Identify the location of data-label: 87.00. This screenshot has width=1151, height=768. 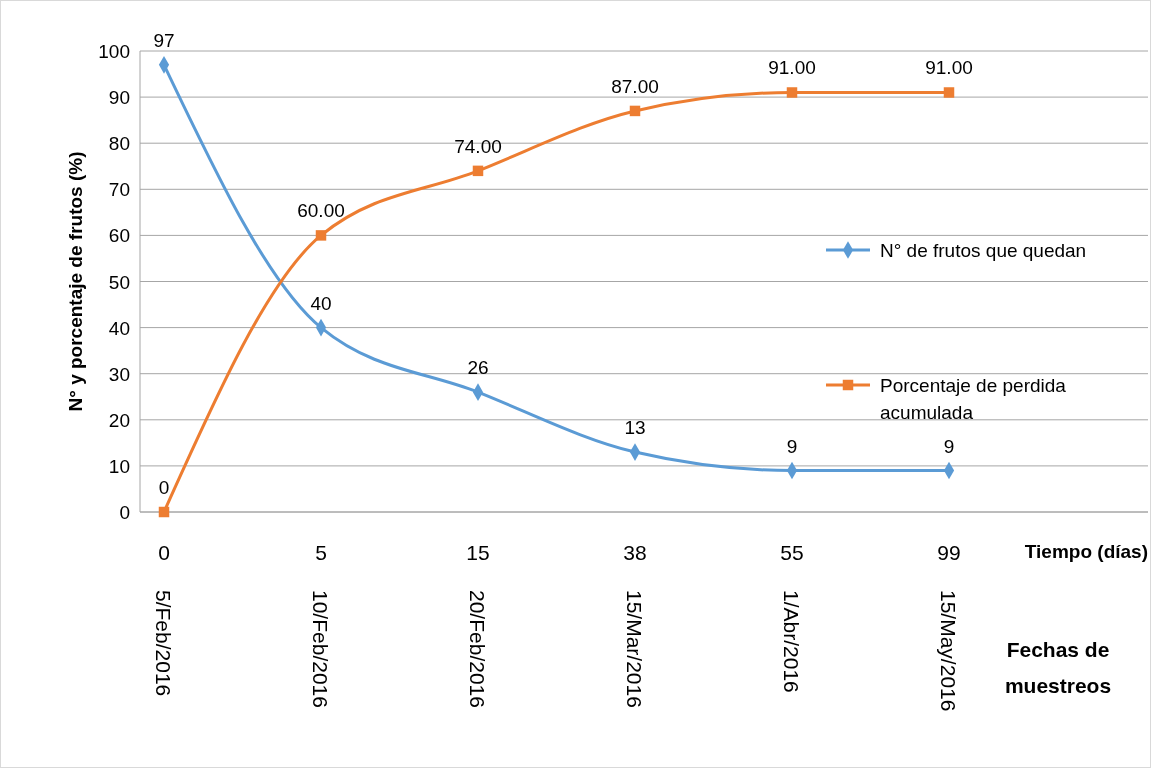
(635, 86).